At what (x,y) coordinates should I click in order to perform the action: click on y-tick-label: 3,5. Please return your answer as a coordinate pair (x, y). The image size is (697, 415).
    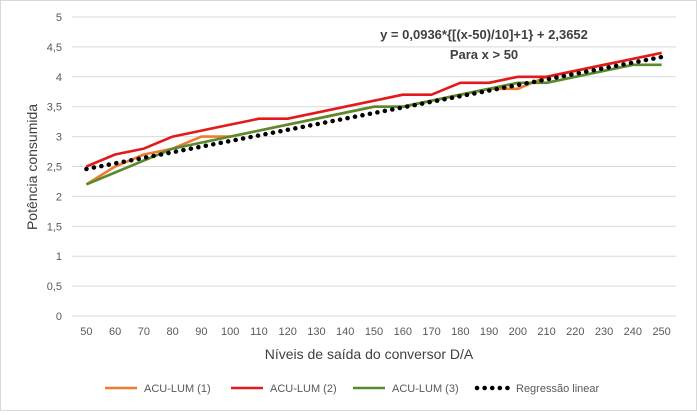
    Looking at the image, I should click on (54, 108).